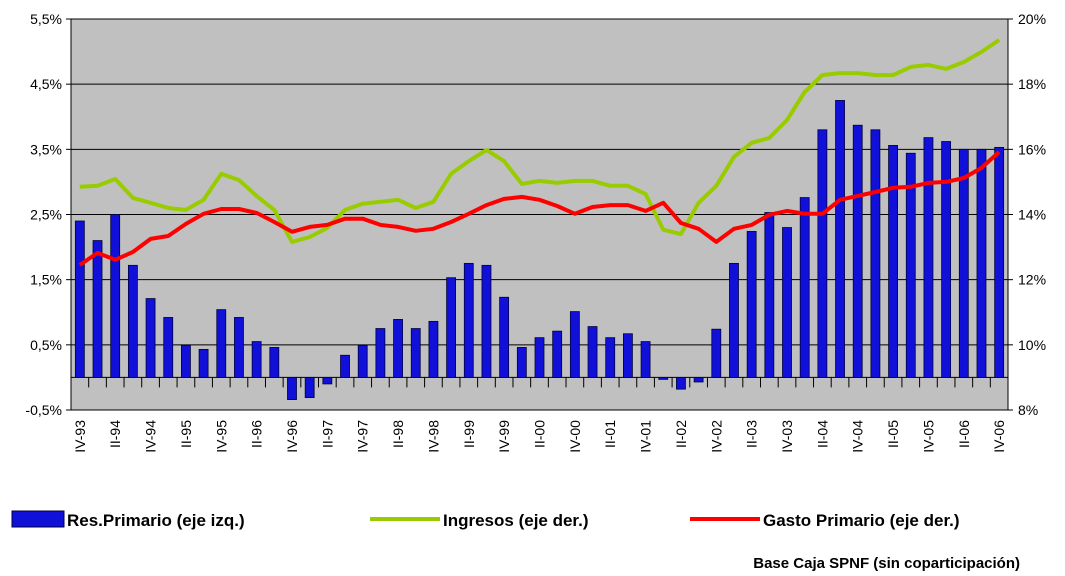 Image resolution: width=1065 pixels, height=576 pixels. I want to click on x-tick-label: IV-99, so click(504, 436).